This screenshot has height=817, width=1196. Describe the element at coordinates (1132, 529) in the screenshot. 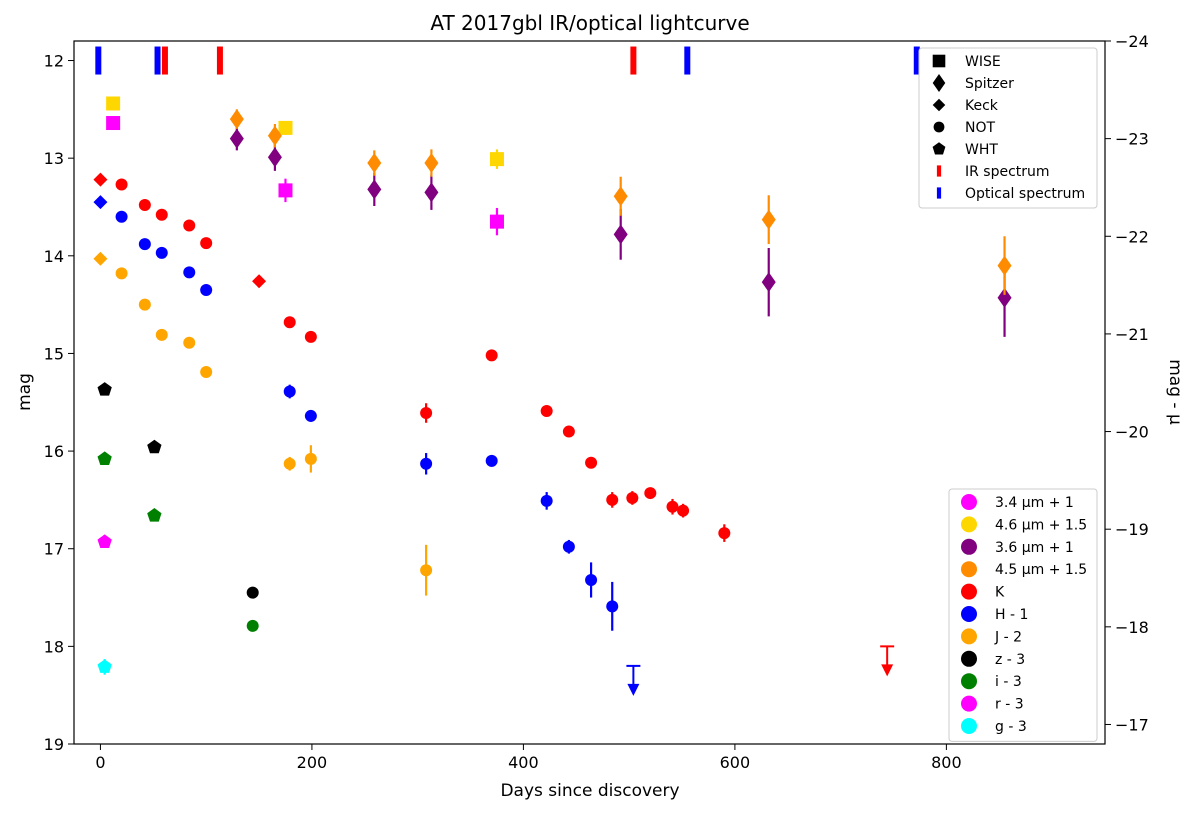

I see `y2-tick-label: −19` at that location.